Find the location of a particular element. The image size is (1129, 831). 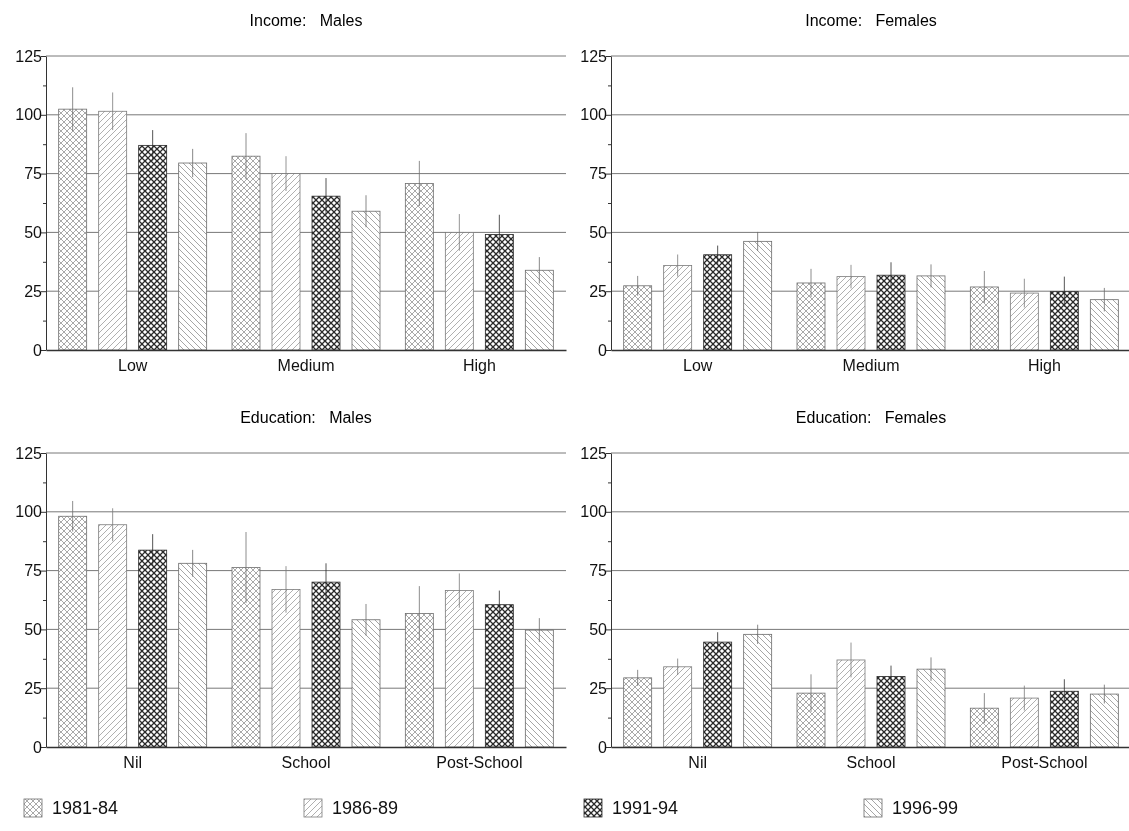

legend-label: 1986-89 is located at coordinates (365, 808).